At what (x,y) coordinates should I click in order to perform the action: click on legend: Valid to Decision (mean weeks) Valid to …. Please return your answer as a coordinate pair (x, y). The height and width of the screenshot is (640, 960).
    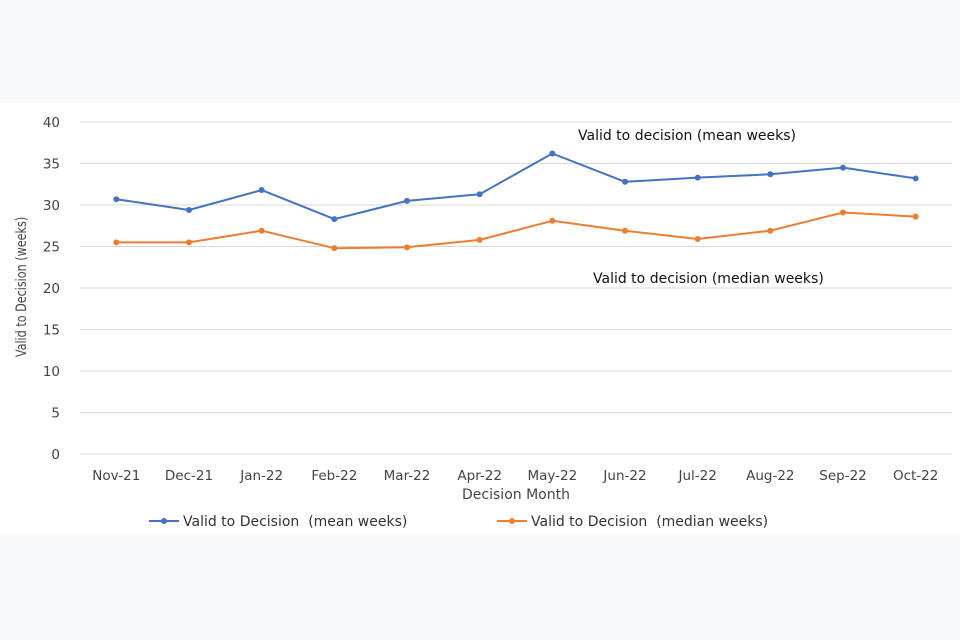
    Looking at the image, I should click on (458, 522).